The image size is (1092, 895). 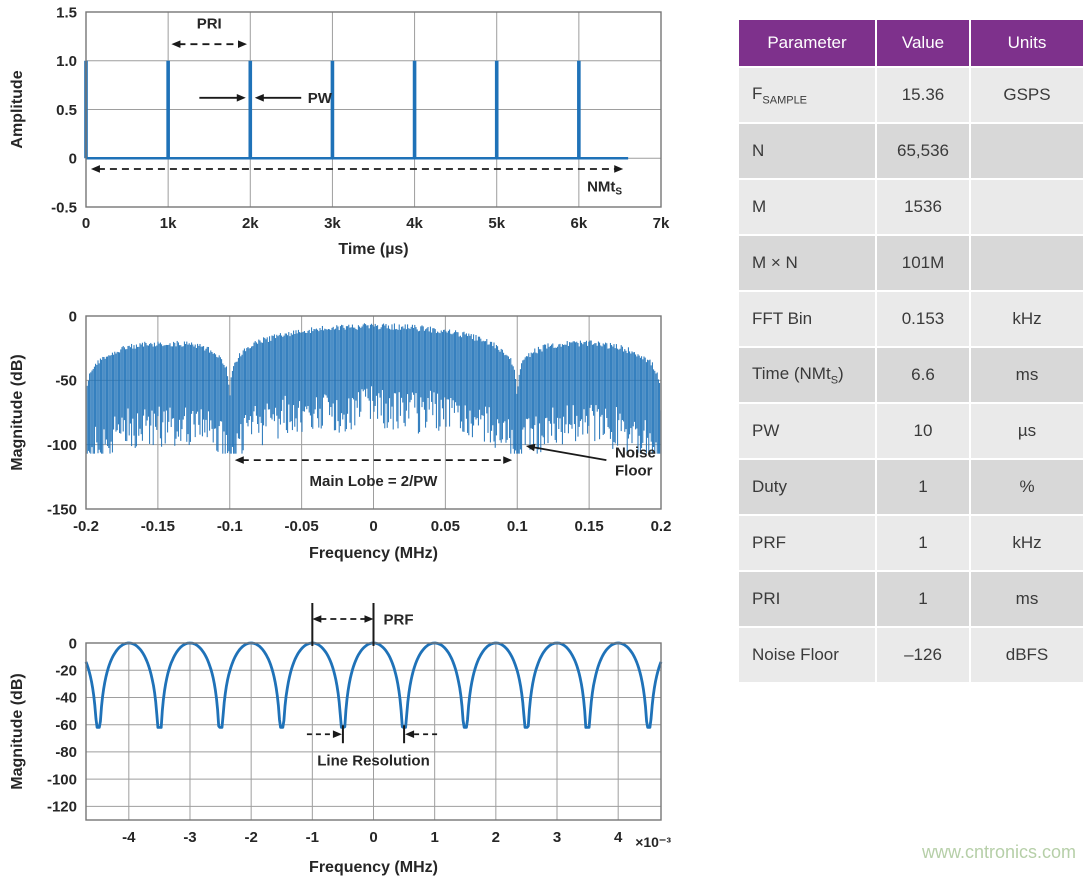 What do you see at coordinates (923, 655) in the screenshot?
I see `value-cell: –126` at bounding box center [923, 655].